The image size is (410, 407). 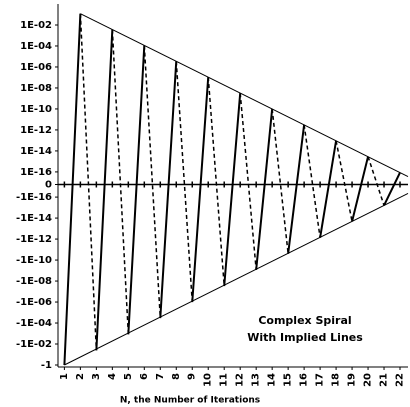 I want to click on y-tick-label: 1E-16, so click(x=36, y=172).